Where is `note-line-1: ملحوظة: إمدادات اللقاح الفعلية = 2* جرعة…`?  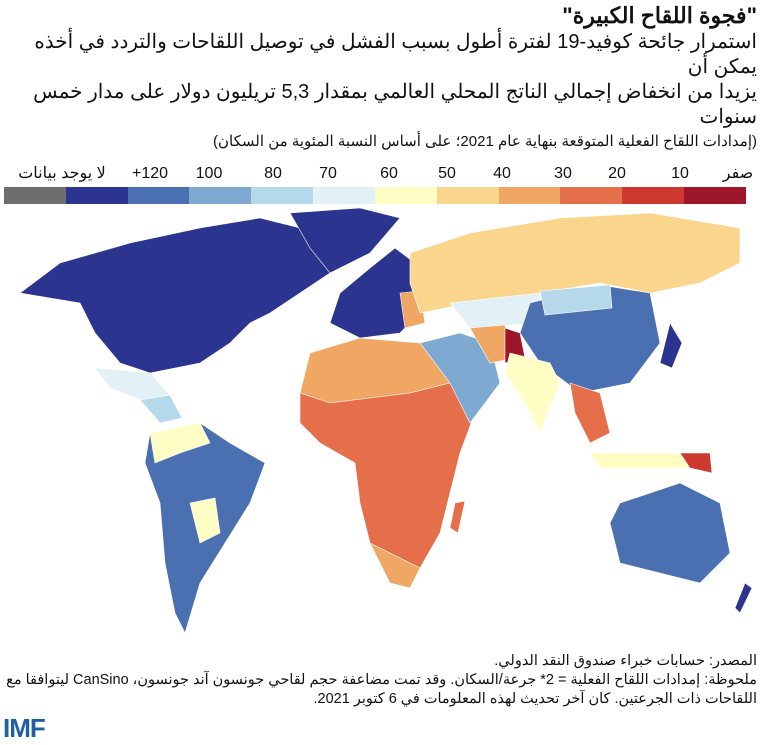 note-line-1: ملحوظة: إمدادات اللقاح الفعلية = 2* جرعة… is located at coordinates (381, 680).